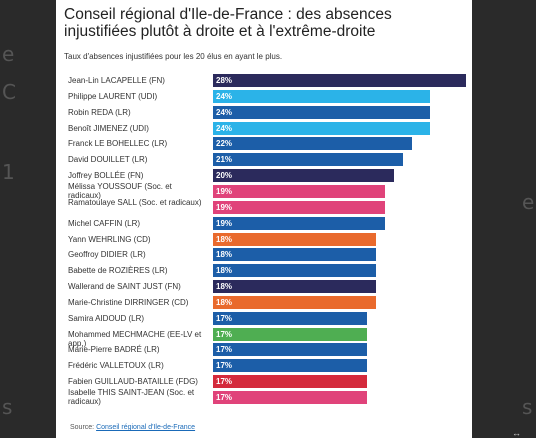 The width and height of the screenshot is (536, 438). Describe the element at coordinates (118, 271) in the screenshot. I see `bar-label: Babette de ROZIÈRES (LR)` at that location.